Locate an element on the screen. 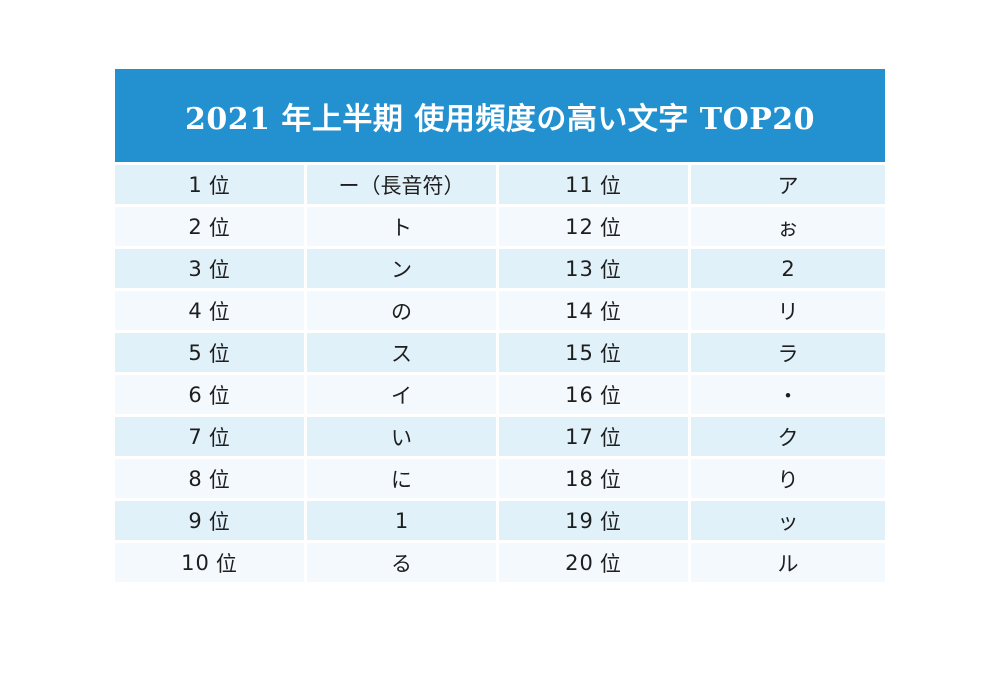 The image size is (1000, 674). character-cell: ・ is located at coordinates (788, 396).